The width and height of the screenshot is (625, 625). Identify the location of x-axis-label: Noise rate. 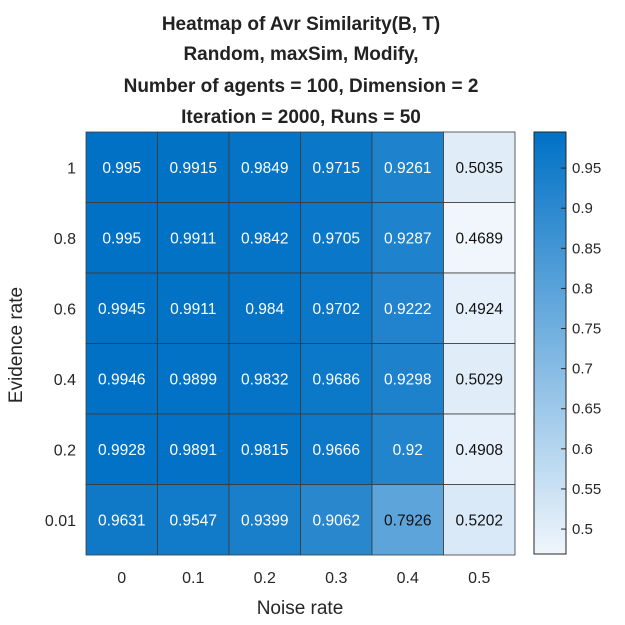
(300, 608).